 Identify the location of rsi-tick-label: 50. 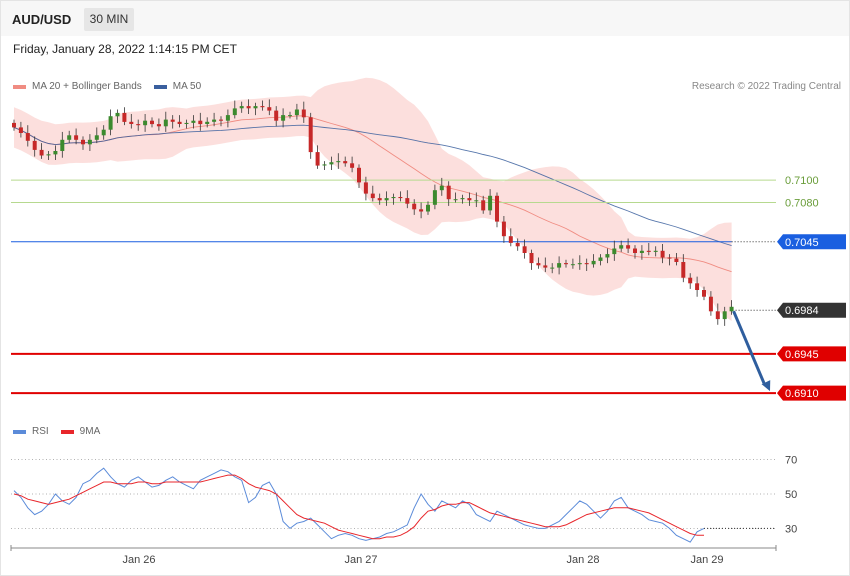
(791, 495).